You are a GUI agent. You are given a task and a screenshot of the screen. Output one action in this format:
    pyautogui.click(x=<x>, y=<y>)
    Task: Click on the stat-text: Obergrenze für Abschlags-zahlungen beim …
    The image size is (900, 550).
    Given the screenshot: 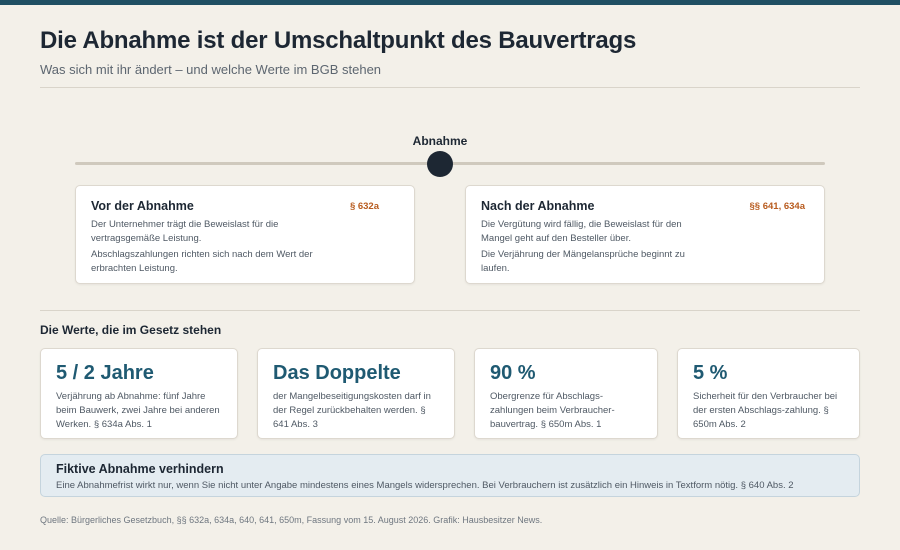 What is the action you would take?
    pyautogui.click(x=552, y=410)
    